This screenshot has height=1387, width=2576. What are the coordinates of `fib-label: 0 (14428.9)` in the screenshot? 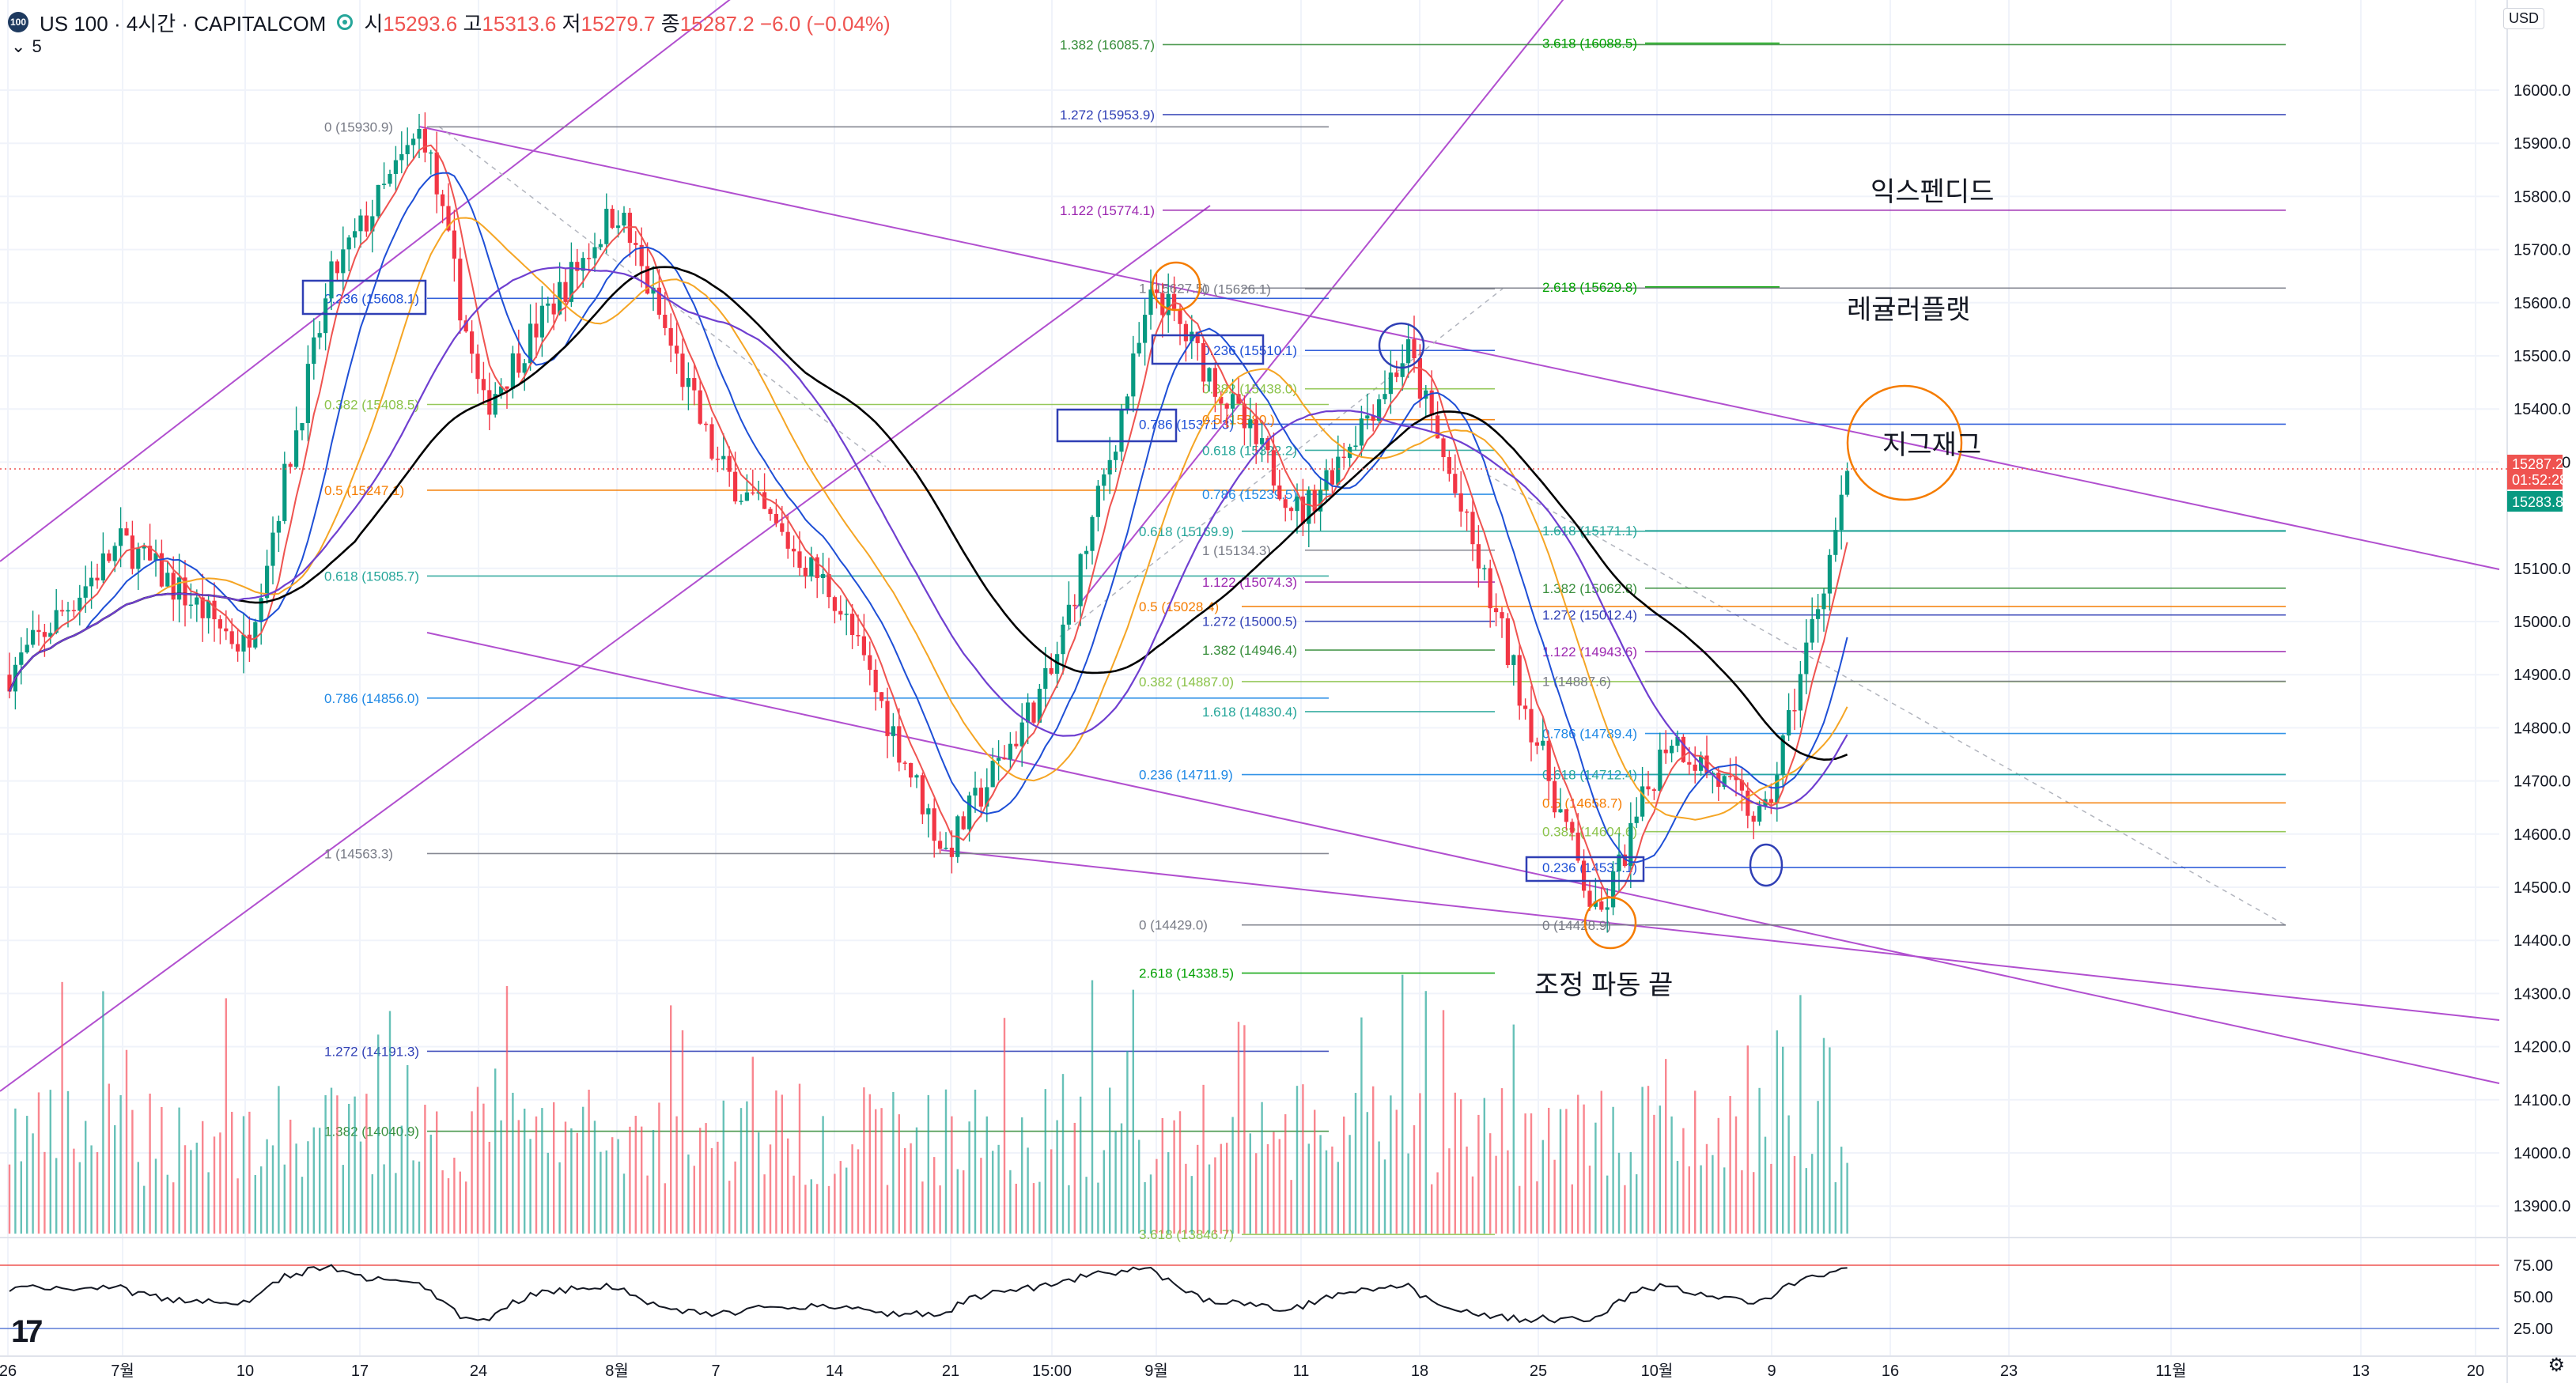 It's located at (1576, 926).